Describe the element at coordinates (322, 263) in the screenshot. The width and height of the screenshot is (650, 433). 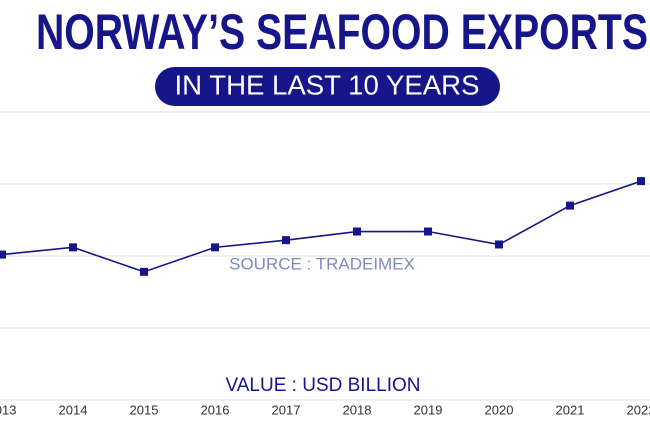
I see `source-note: SOURCE : TRADEIMEX` at that location.